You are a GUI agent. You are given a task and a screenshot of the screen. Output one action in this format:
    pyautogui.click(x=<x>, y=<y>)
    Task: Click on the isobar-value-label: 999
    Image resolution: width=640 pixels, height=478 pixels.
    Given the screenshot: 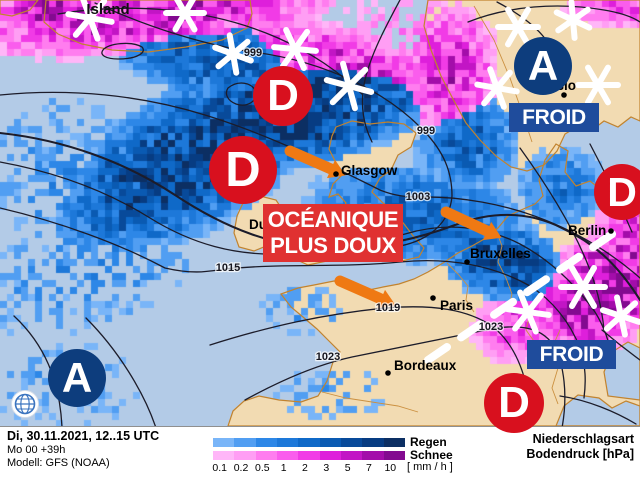 What is the action you would take?
    pyautogui.click(x=426, y=131)
    